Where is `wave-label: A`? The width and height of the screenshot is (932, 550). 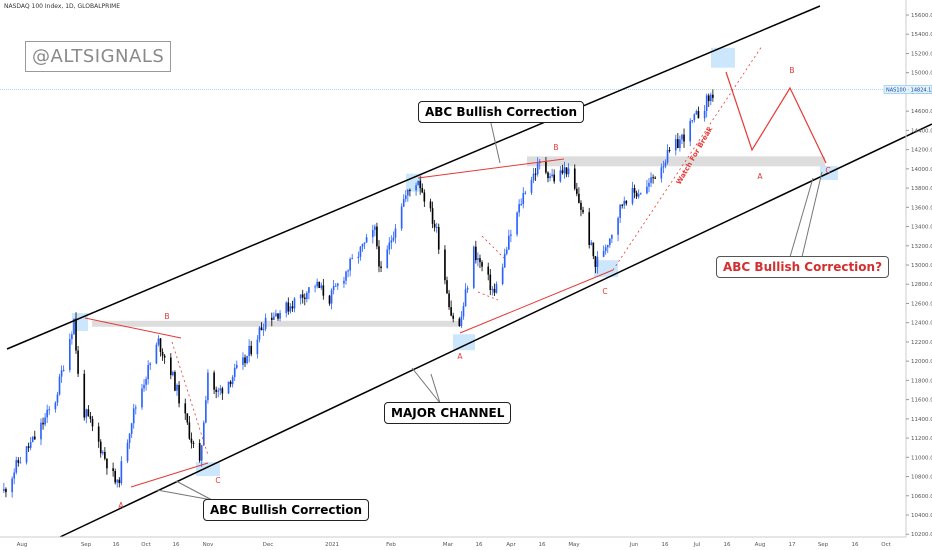
wave-label: A is located at coordinates (760, 176).